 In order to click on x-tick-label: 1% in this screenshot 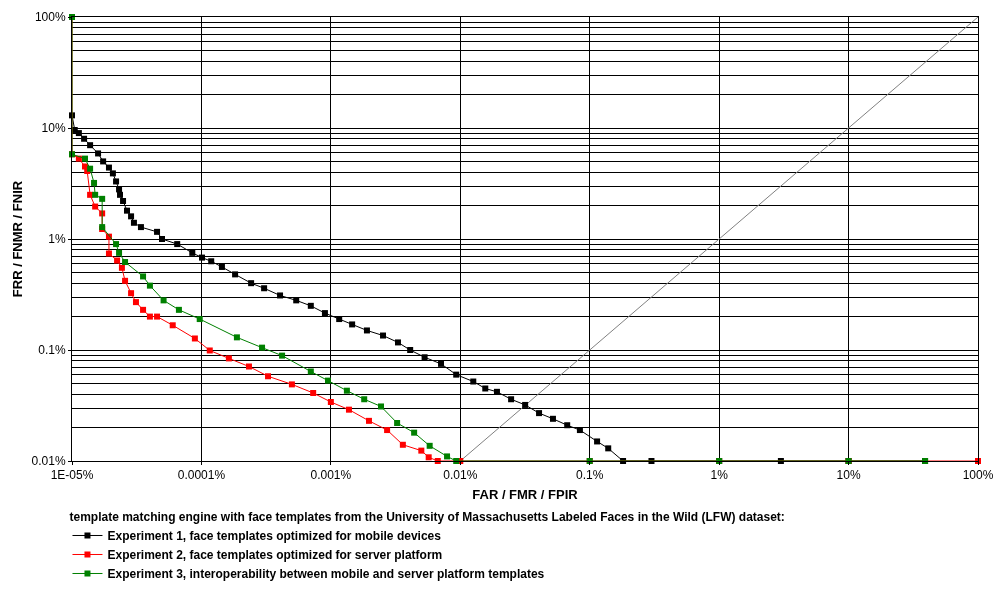, I will do `click(719, 475)`.